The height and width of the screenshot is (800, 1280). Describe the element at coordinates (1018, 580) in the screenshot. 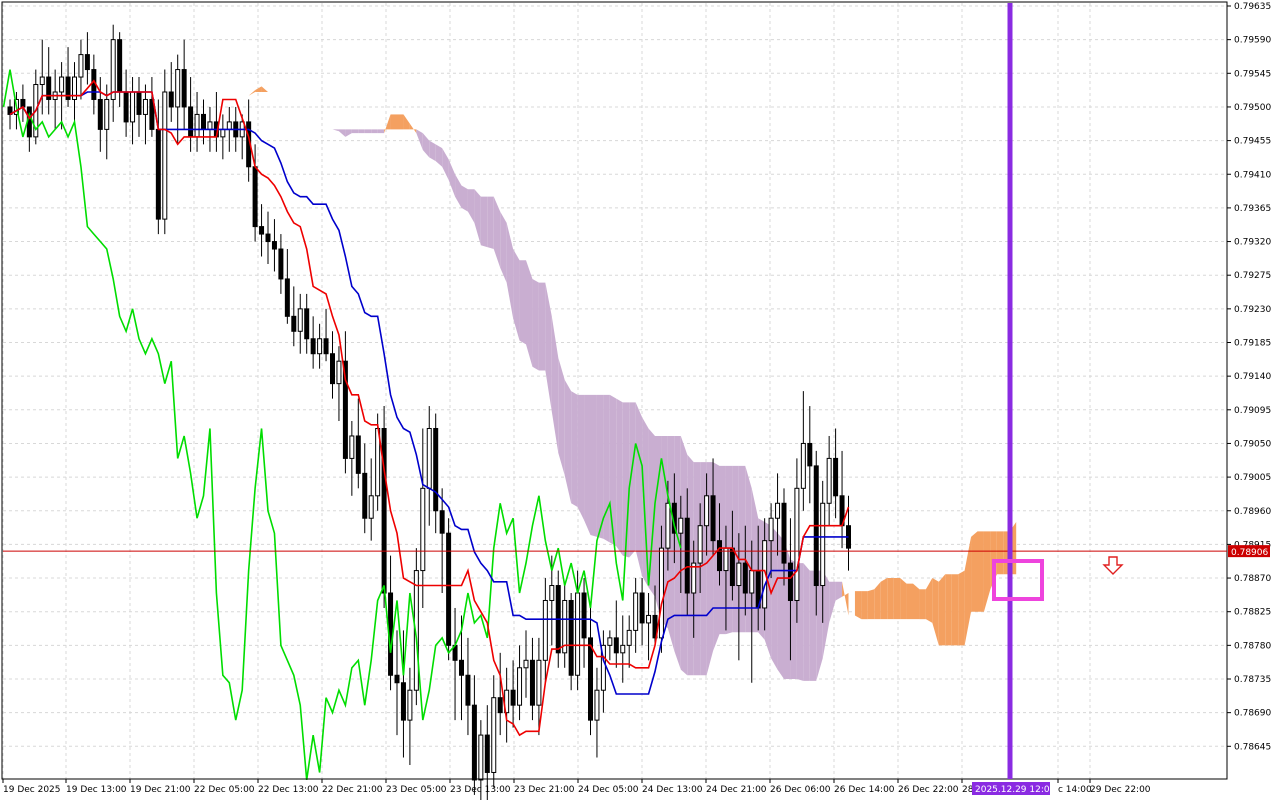

I see `highlight-box-marker` at that location.